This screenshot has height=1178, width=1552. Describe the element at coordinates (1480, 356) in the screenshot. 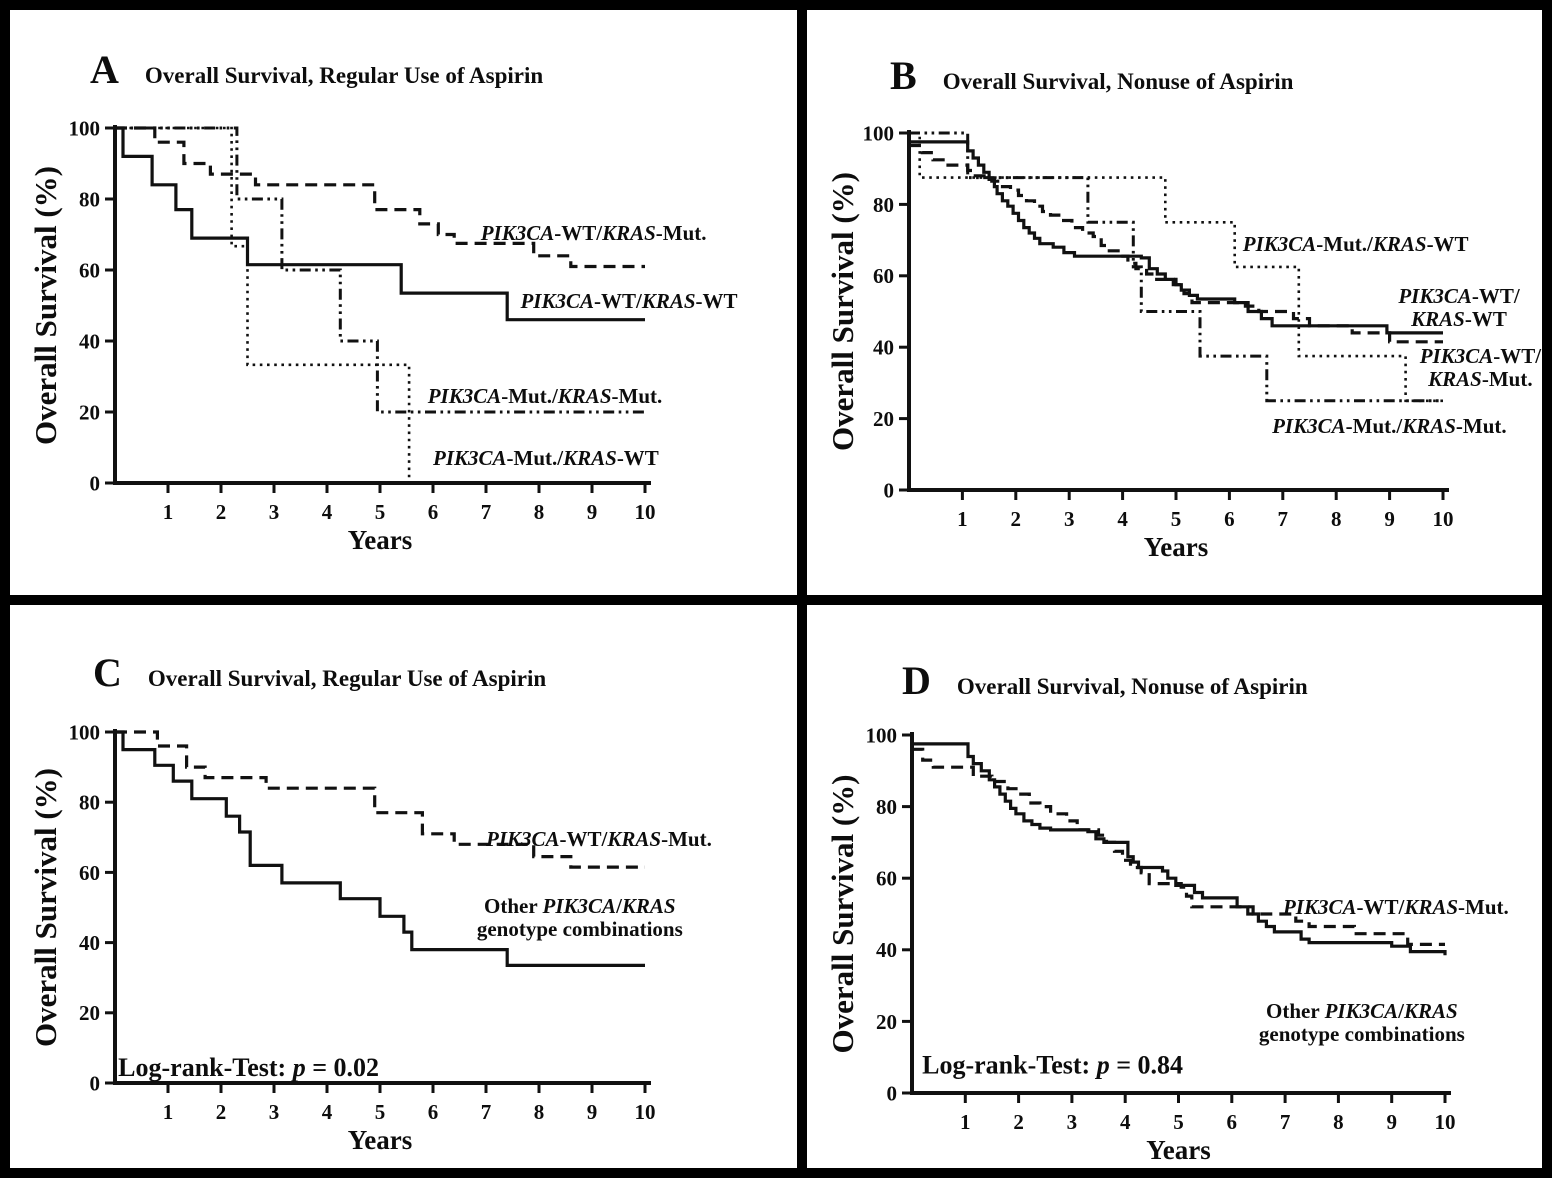

I see `curve-label: PIK3CA-WT/` at that location.